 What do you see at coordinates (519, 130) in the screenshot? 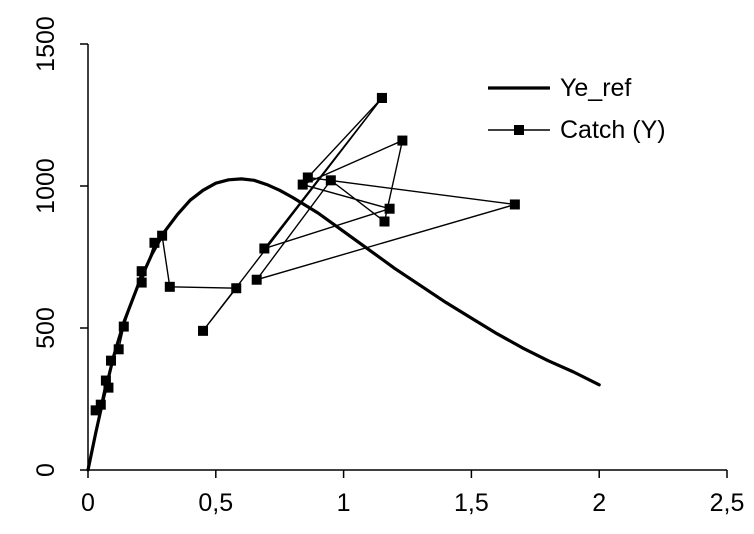
I see `legend-marker-catch` at bounding box center [519, 130].